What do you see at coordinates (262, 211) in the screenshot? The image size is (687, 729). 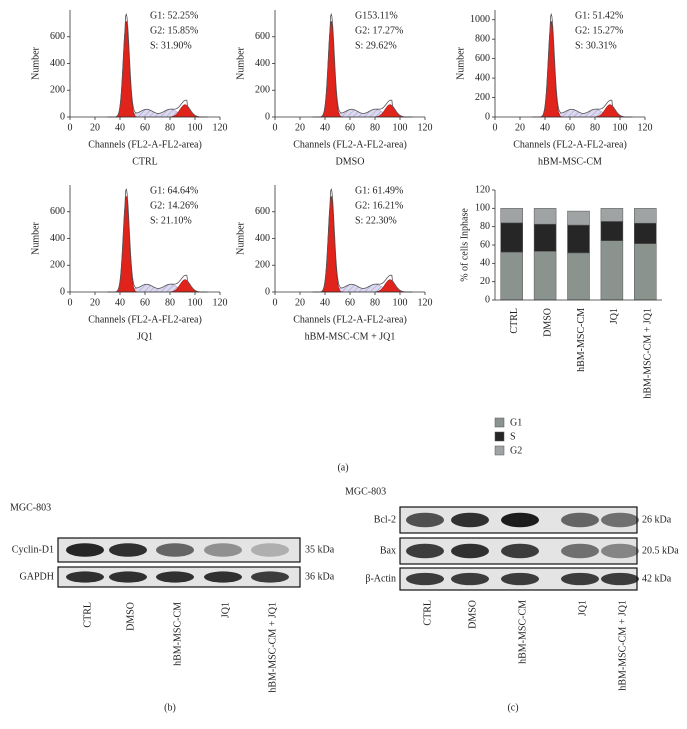 I see `y-tick-label: 600` at bounding box center [262, 211].